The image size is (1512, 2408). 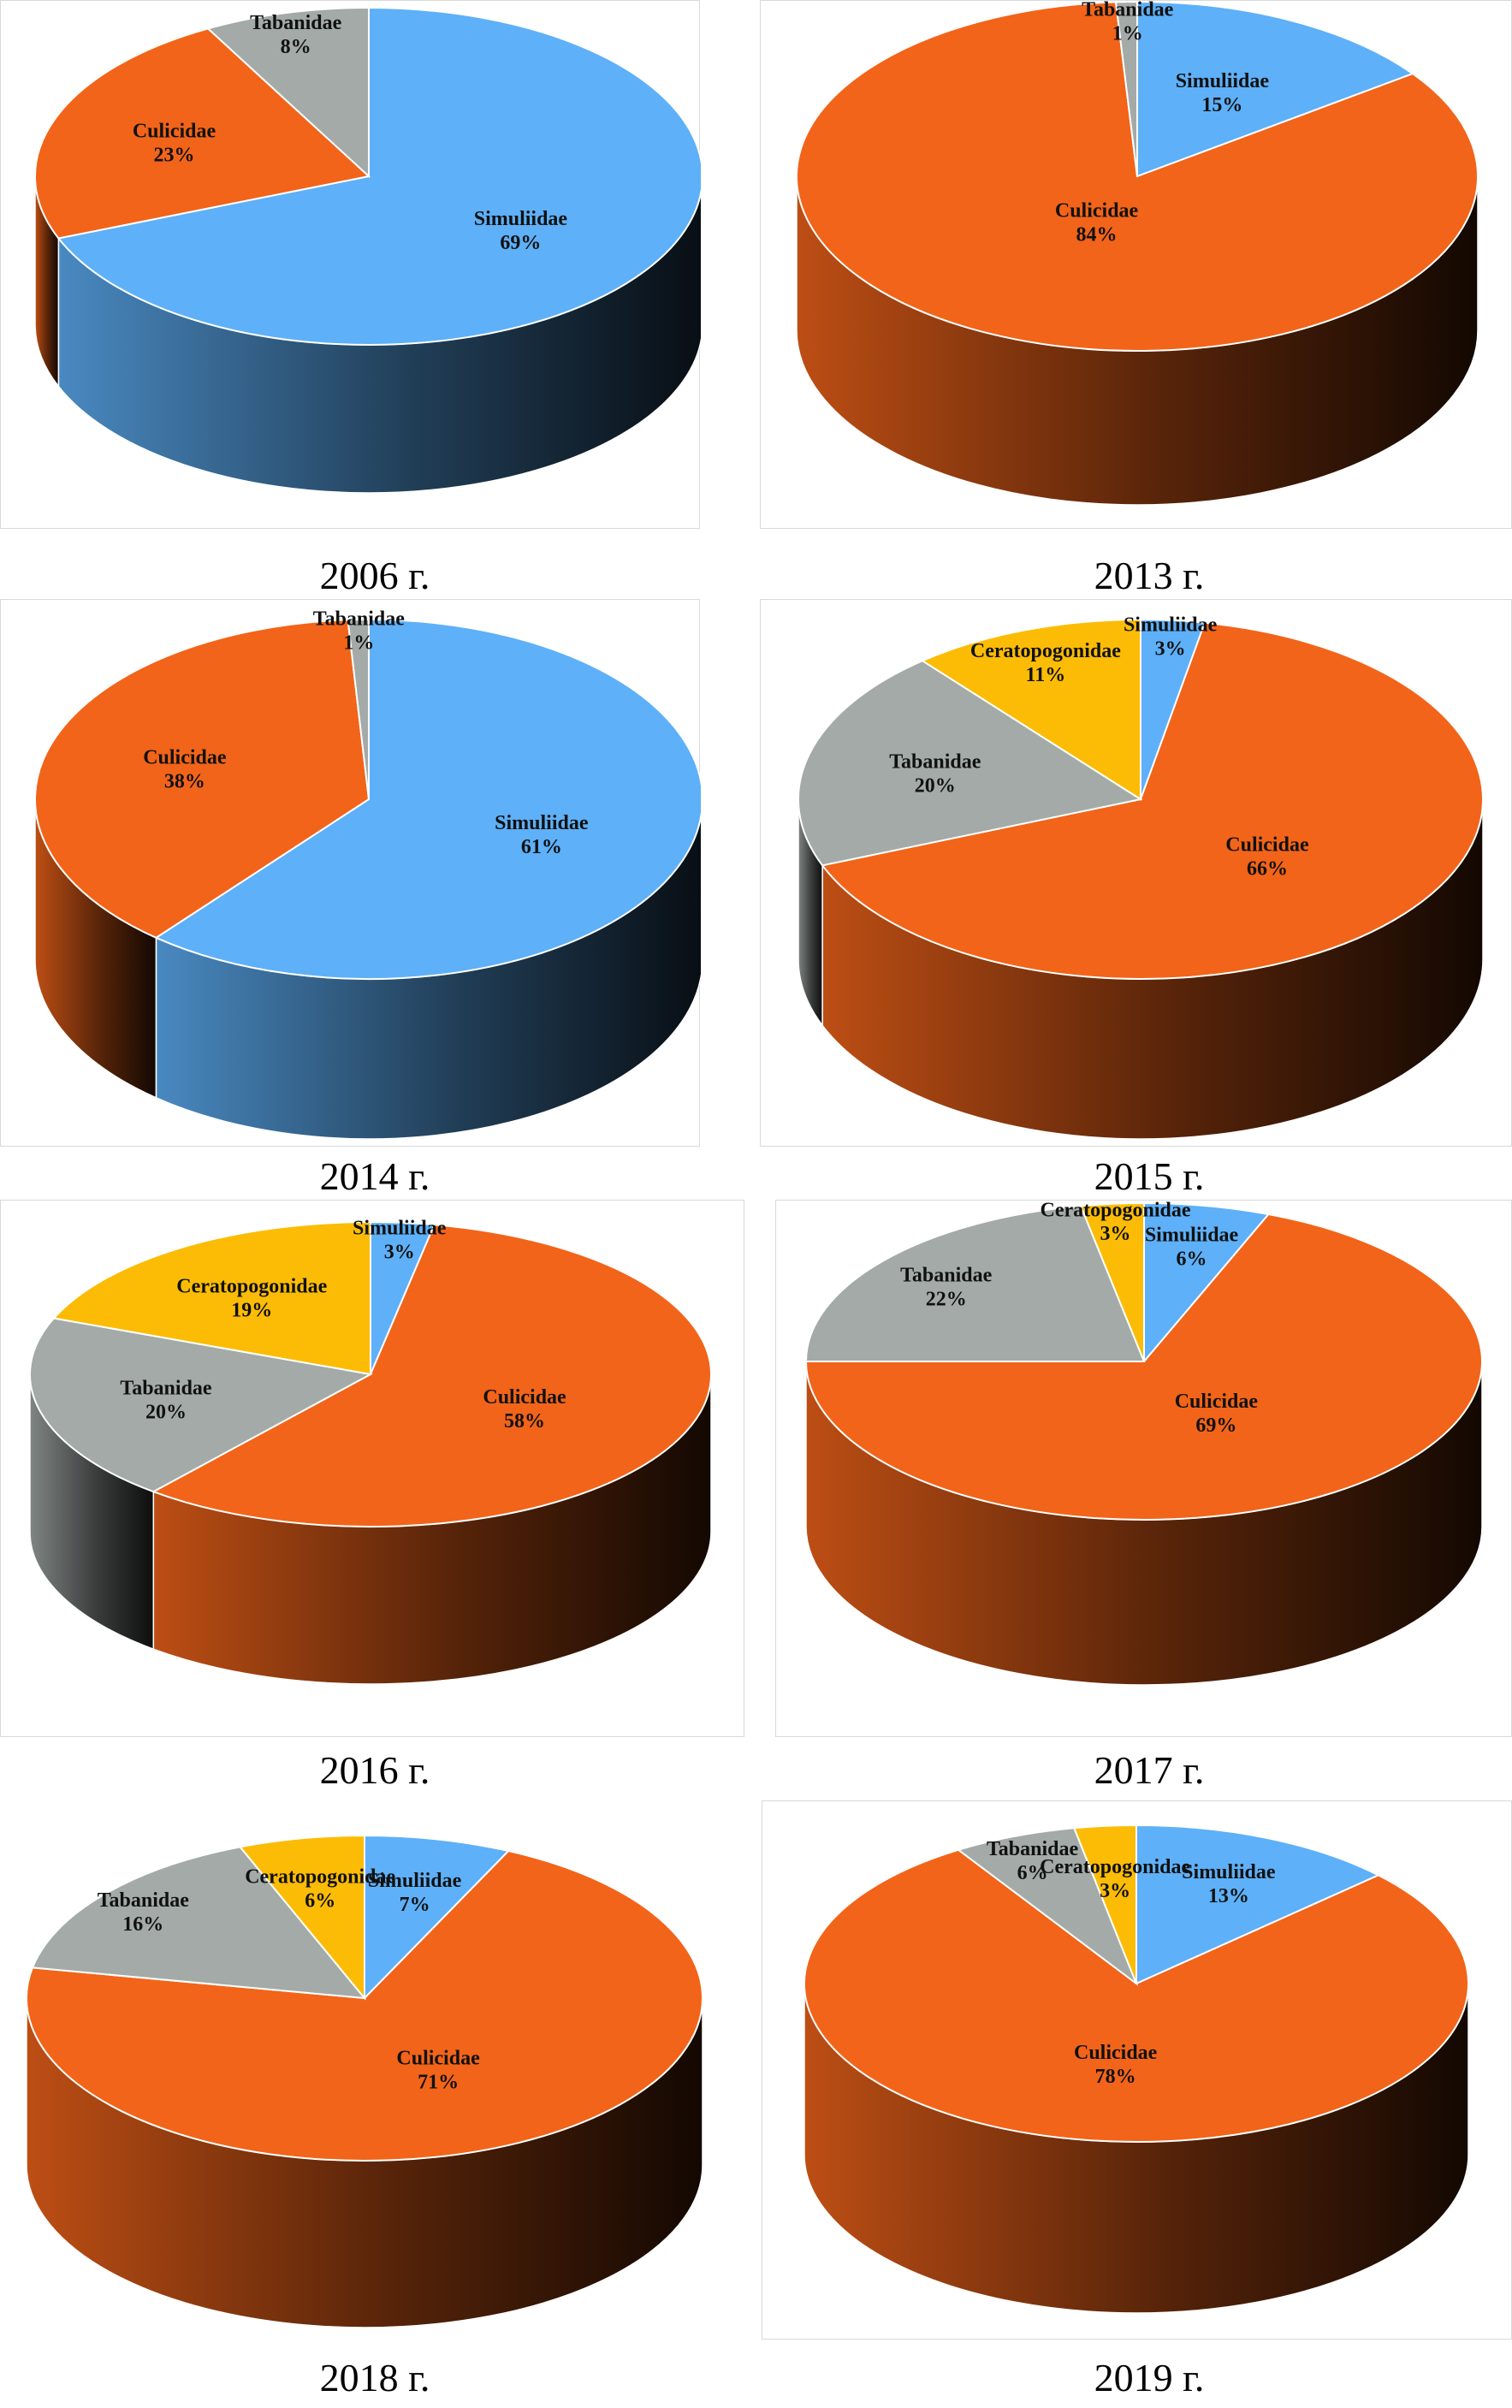 What do you see at coordinates (296, 47) in the screenshot?
I see `data-label-value: 8%` at bounding box center [296, 47].